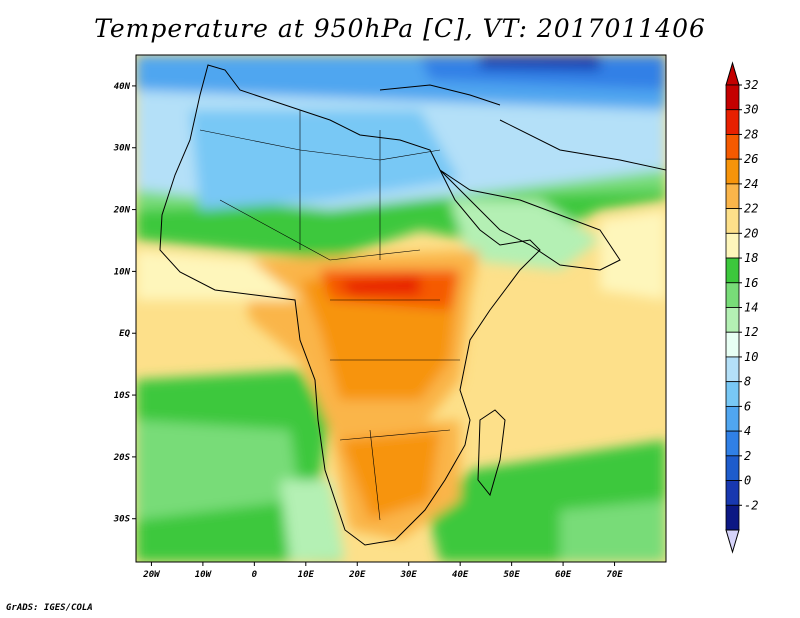 The width and height of the screenshot is (800, 618). Describe the element at coordinates (751, 258) in the screenshot. I see `colorbar-label: 18` at that location.